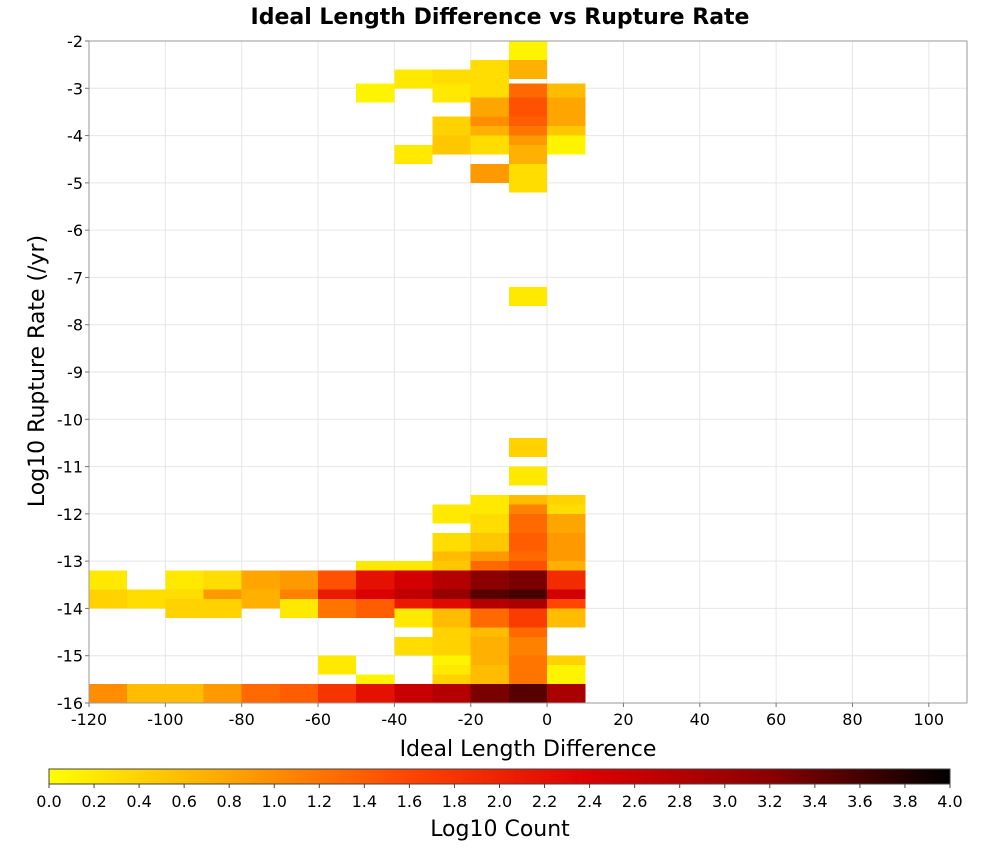  I want to click on colorbar-tick-label: 2.4, so click(589, 801).